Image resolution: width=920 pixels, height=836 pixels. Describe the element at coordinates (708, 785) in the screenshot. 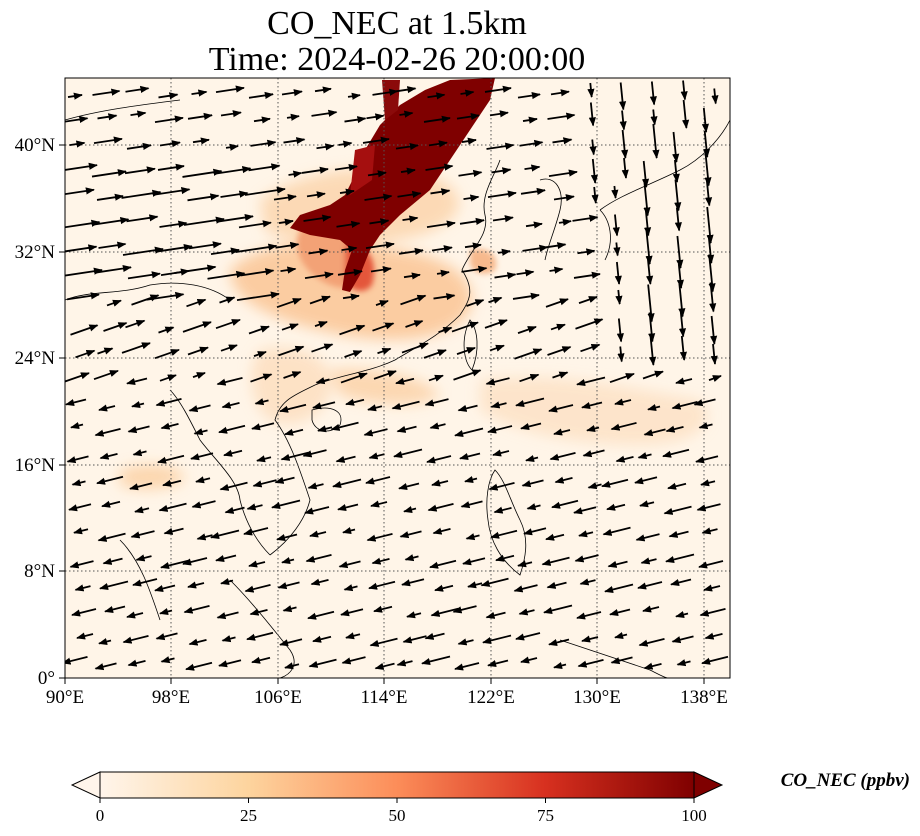

I see `colorbar-extend-max` at that location.